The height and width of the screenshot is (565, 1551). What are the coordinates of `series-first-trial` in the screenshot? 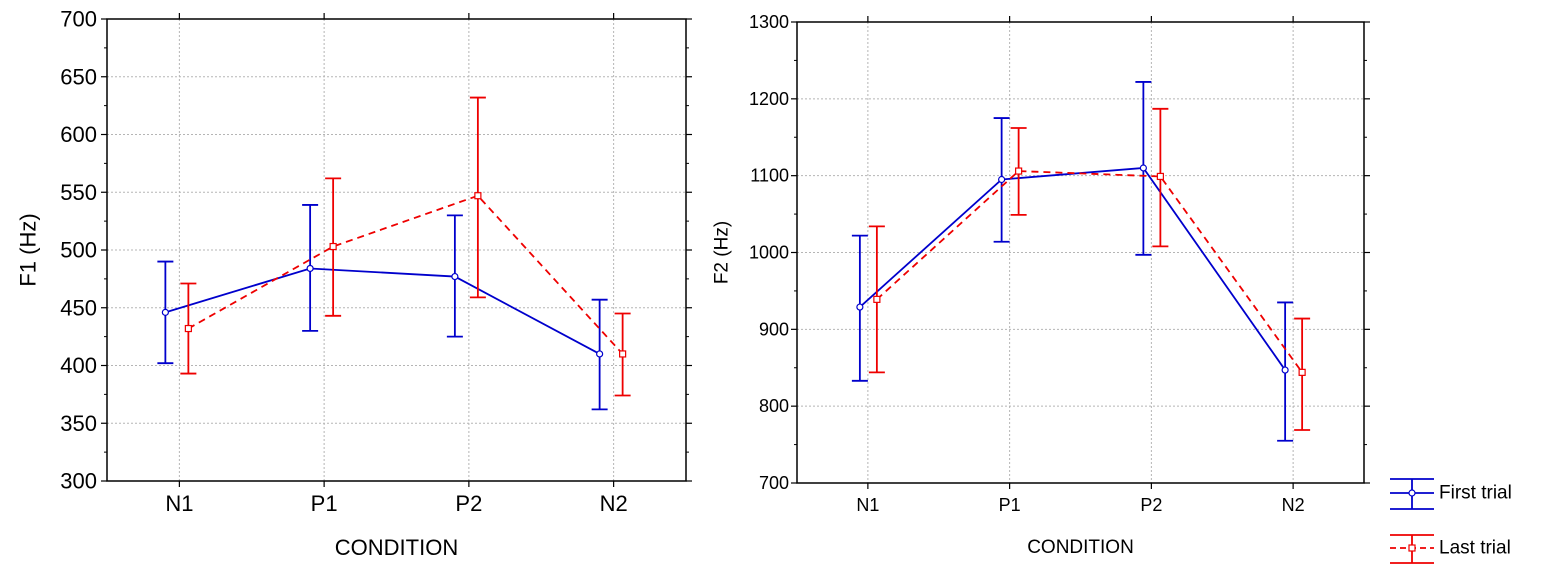 It's located at (382, 307).